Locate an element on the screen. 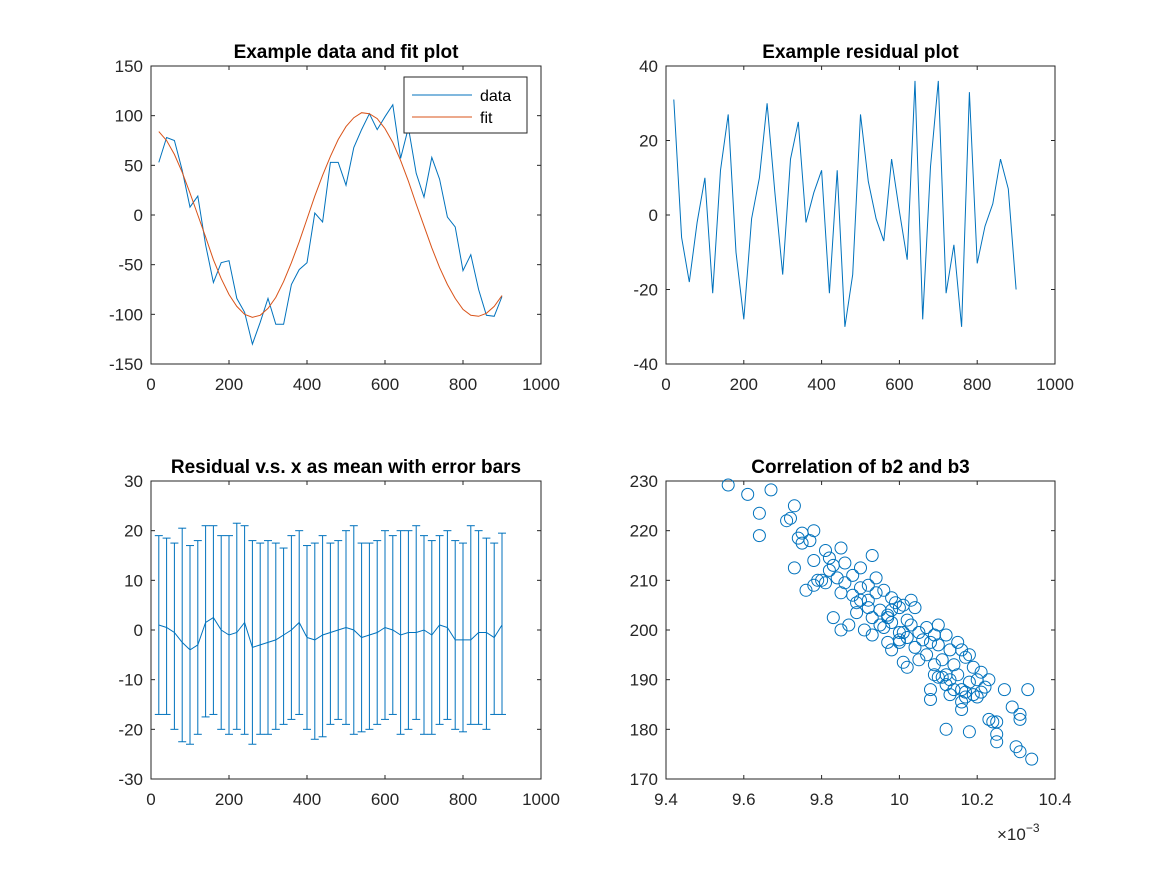  axes-box is located at coordinates (860, 215).